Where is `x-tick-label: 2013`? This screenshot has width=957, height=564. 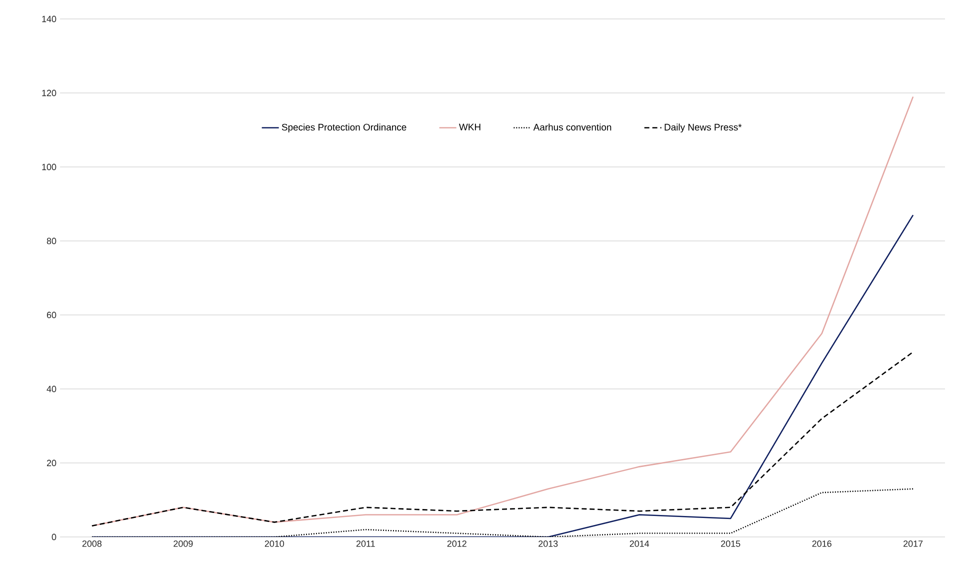 x-tick-label: 2013 is located at coordinates (548, 543).